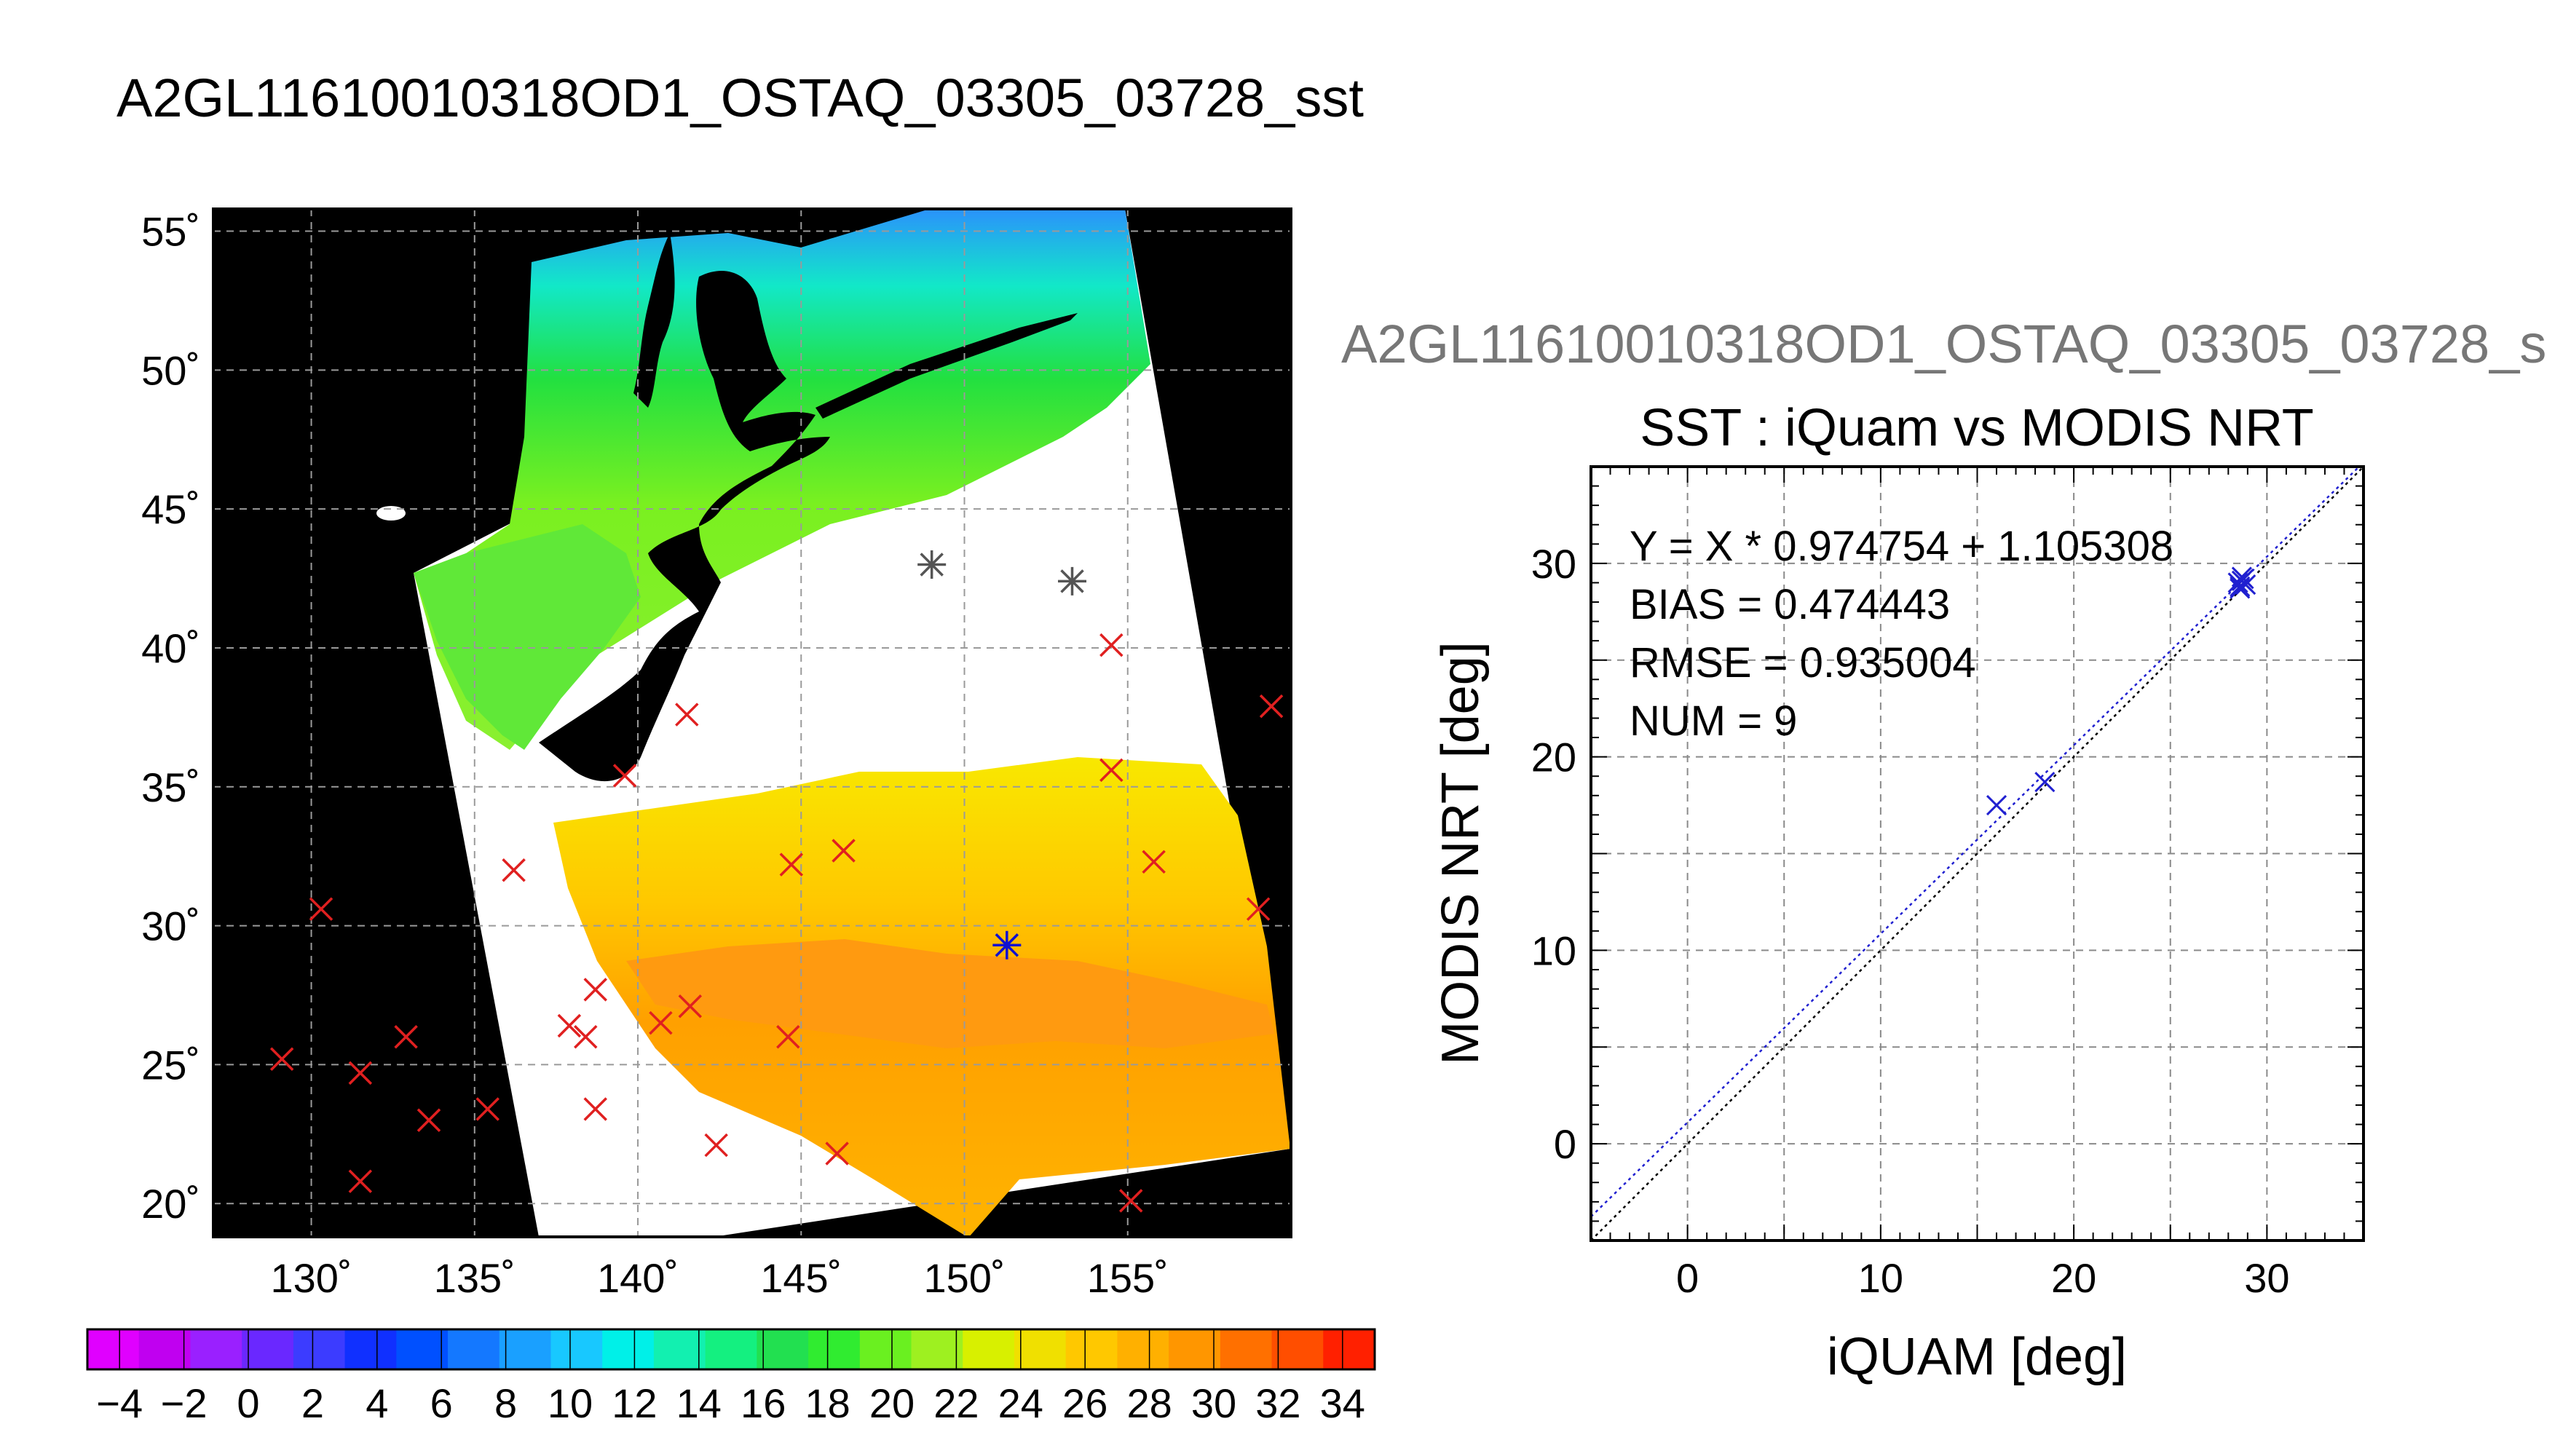  I want to click on scatter-points, so click(2121, 691).